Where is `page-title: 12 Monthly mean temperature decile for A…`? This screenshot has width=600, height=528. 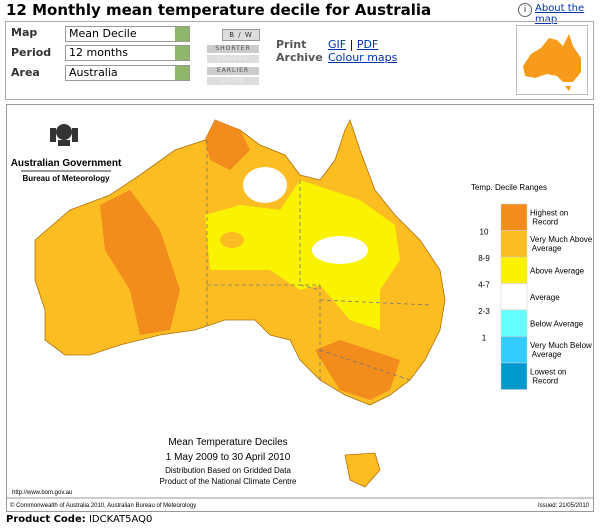 page-title: 12 Monthly mean temperature decile for A… is located at coordinates (219, 10).